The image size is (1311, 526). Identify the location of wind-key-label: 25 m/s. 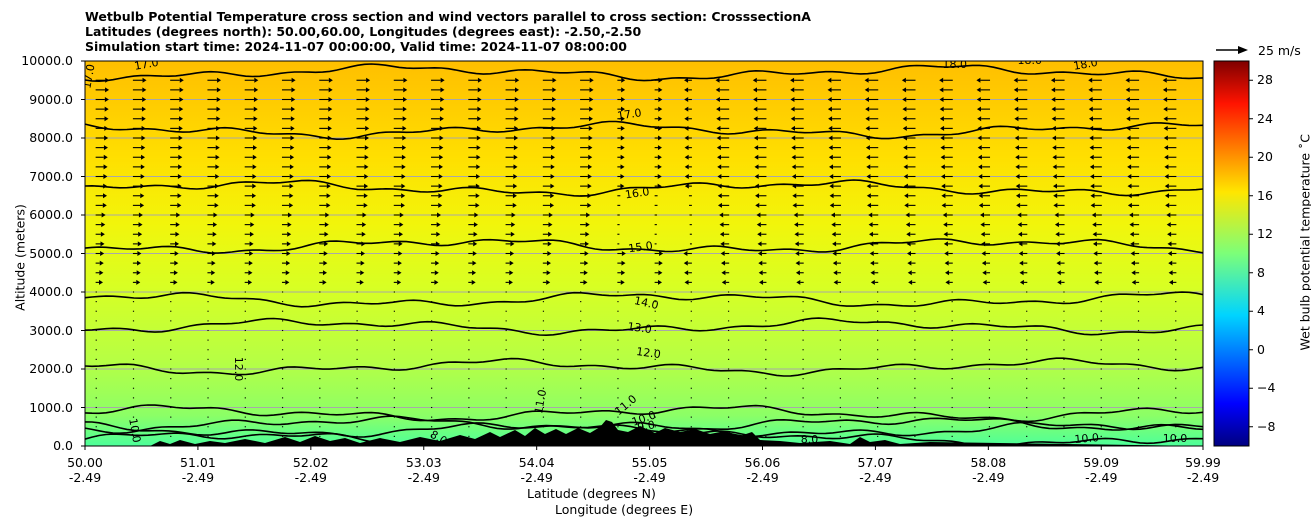
(1279, 50).